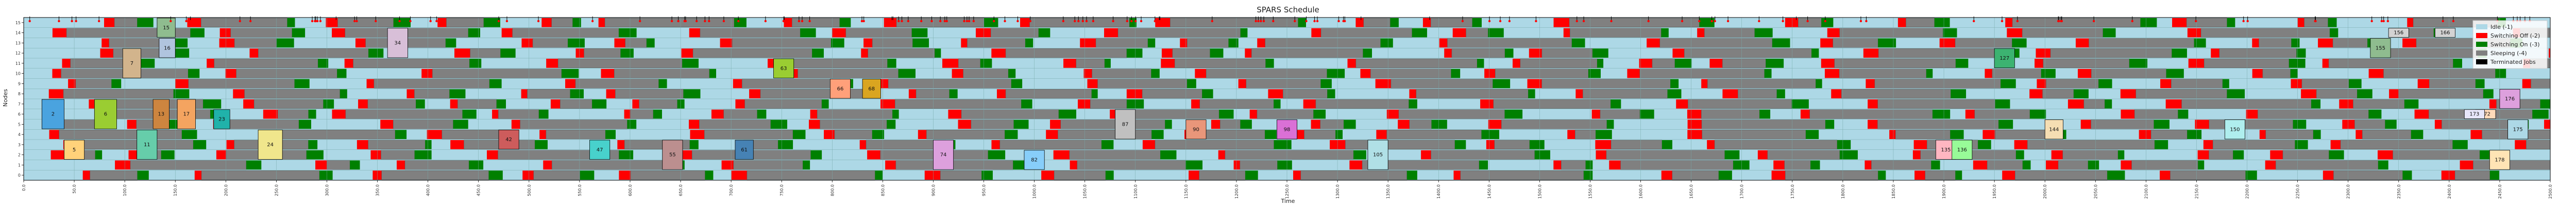 This screenshot has width=2576, height=206. What do you see at coordinates (832, 190) in the screenshot?
I see `x-tick-label: 800.0` at bounding box center [832, 190].